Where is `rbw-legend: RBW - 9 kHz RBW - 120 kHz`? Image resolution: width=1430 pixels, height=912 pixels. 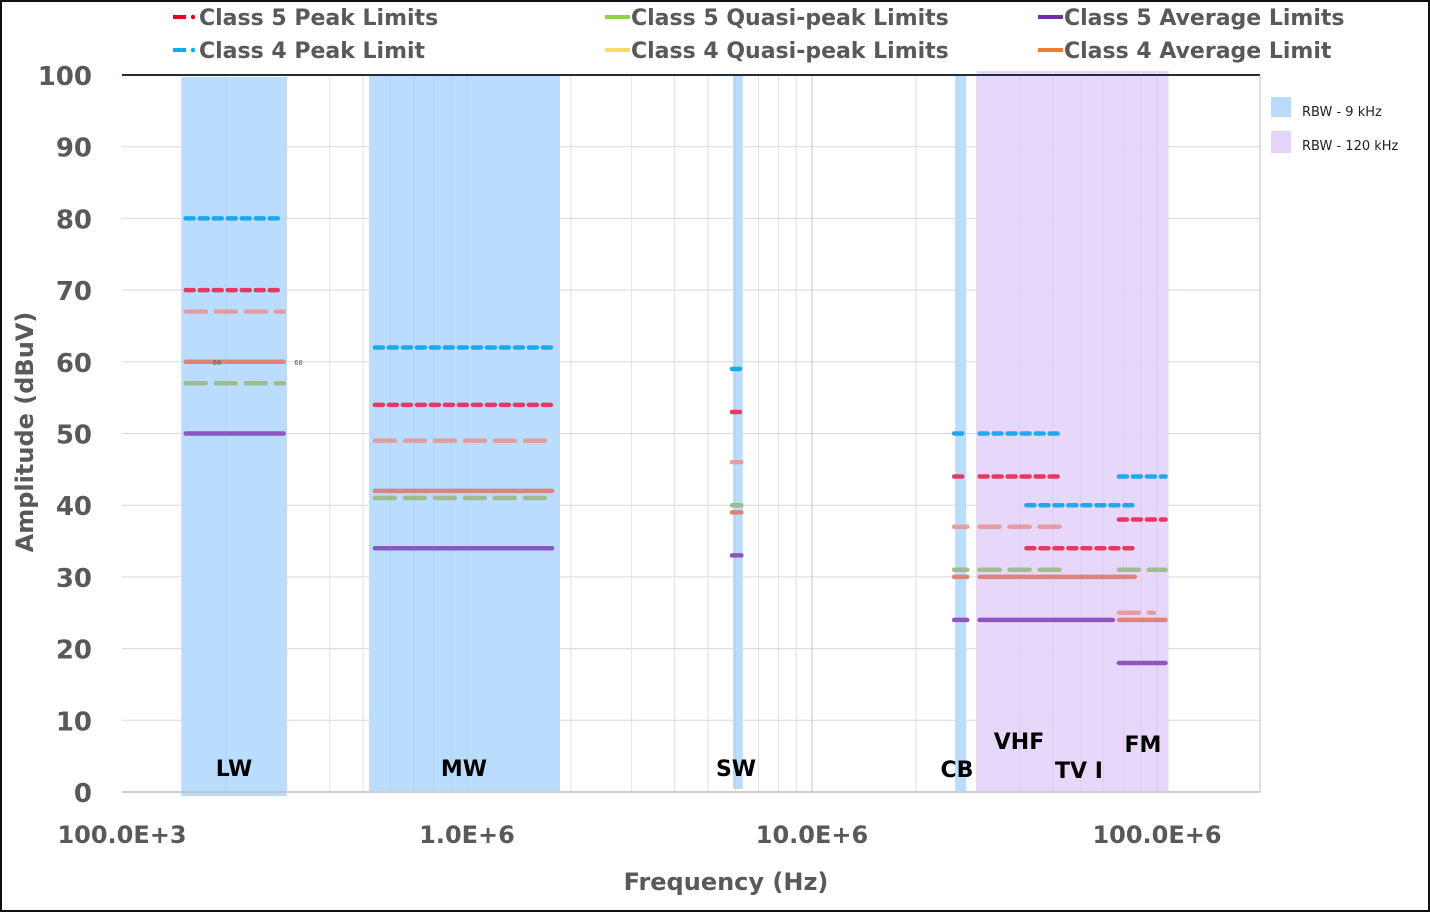
rbw-legend: RBW - 9 kHz RBW - 120 kHz is located at coordinates (1335, 125).